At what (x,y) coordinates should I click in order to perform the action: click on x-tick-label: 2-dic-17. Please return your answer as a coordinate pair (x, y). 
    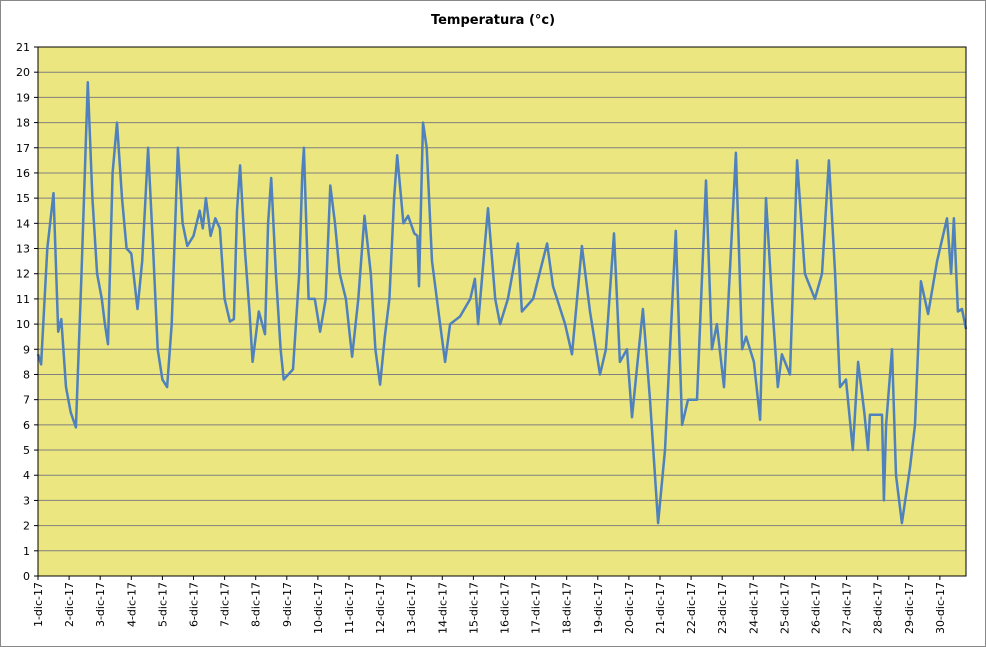
    Looking at the image, I should click on (69, 604).